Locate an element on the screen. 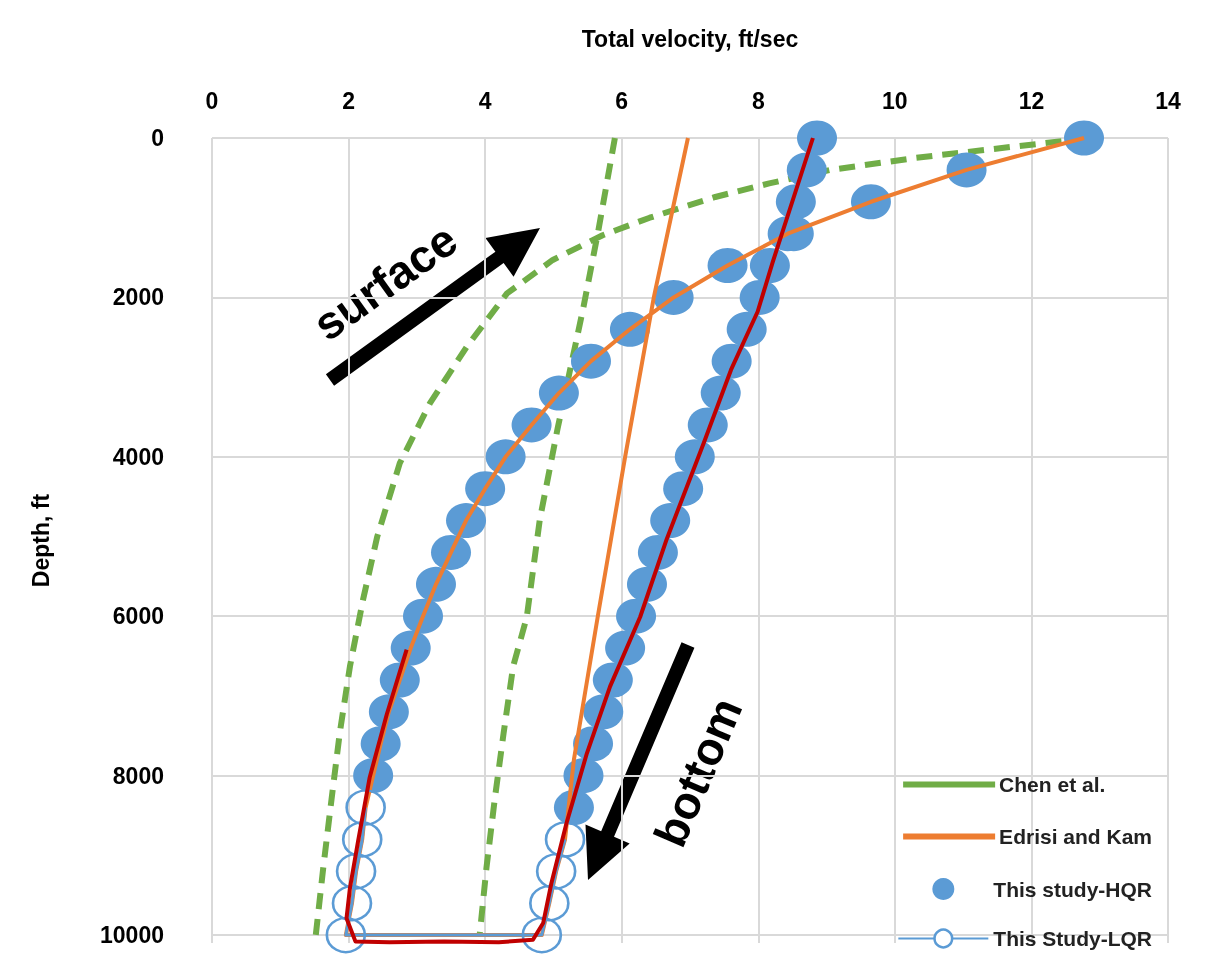 This screenshot has height=977, width=1207. x-tick-label: 10 is located at coordinates (895, 100).